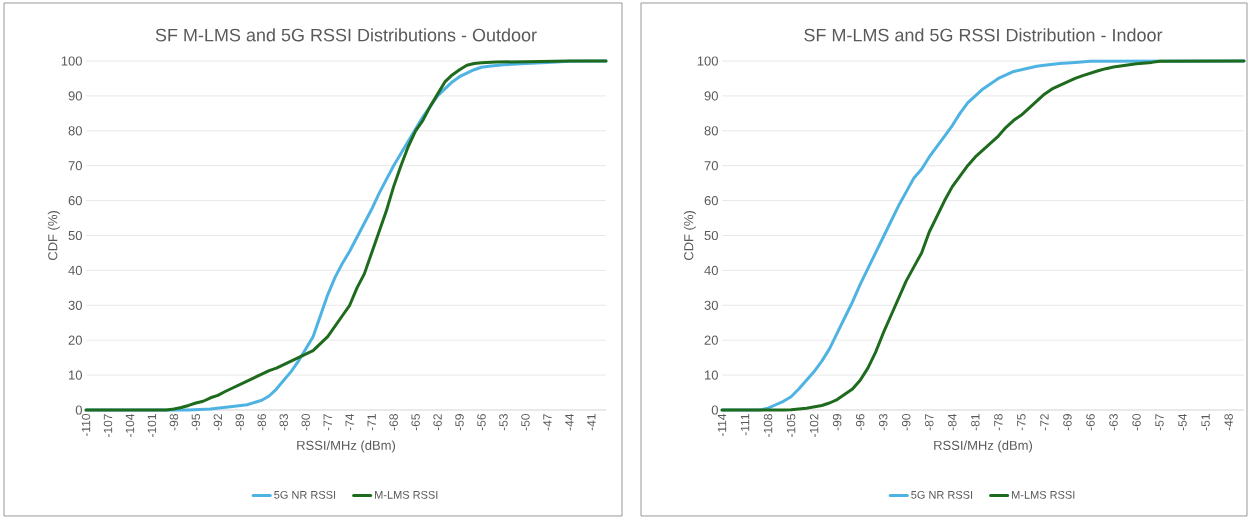 The image size is (1250, 519). What do you see at coordinates (591, 422) in the screenshot?
I see `x-tick-label: -41` at bounding box center [591, 422].